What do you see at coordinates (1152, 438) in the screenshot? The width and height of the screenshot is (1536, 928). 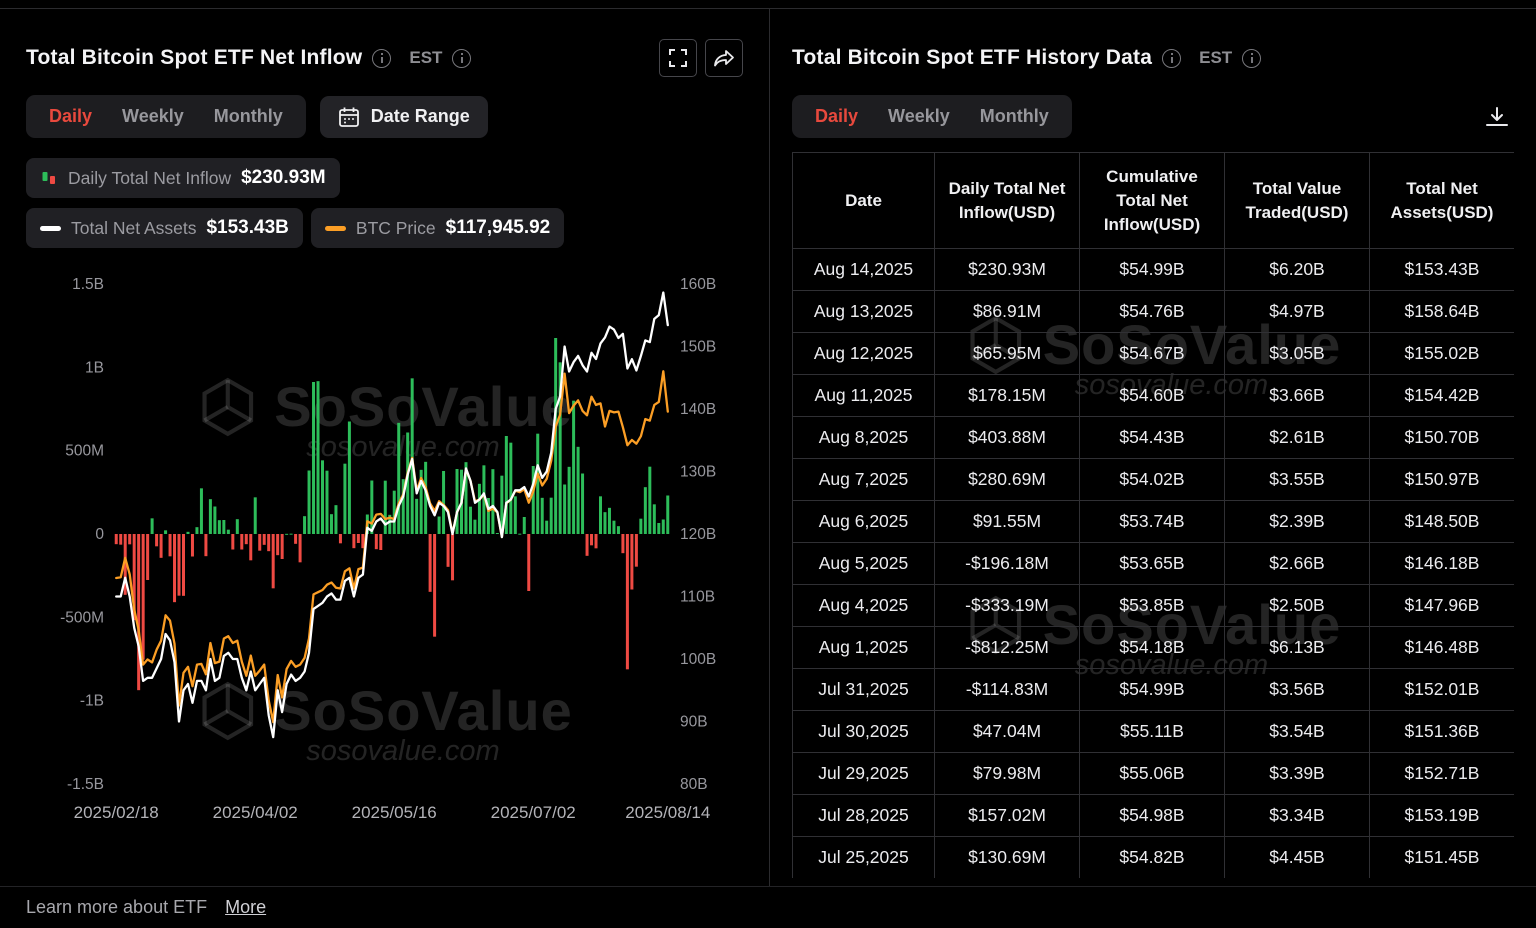 I see `cell-cumulative: $54.43B` at bounding box center [1152, 438].